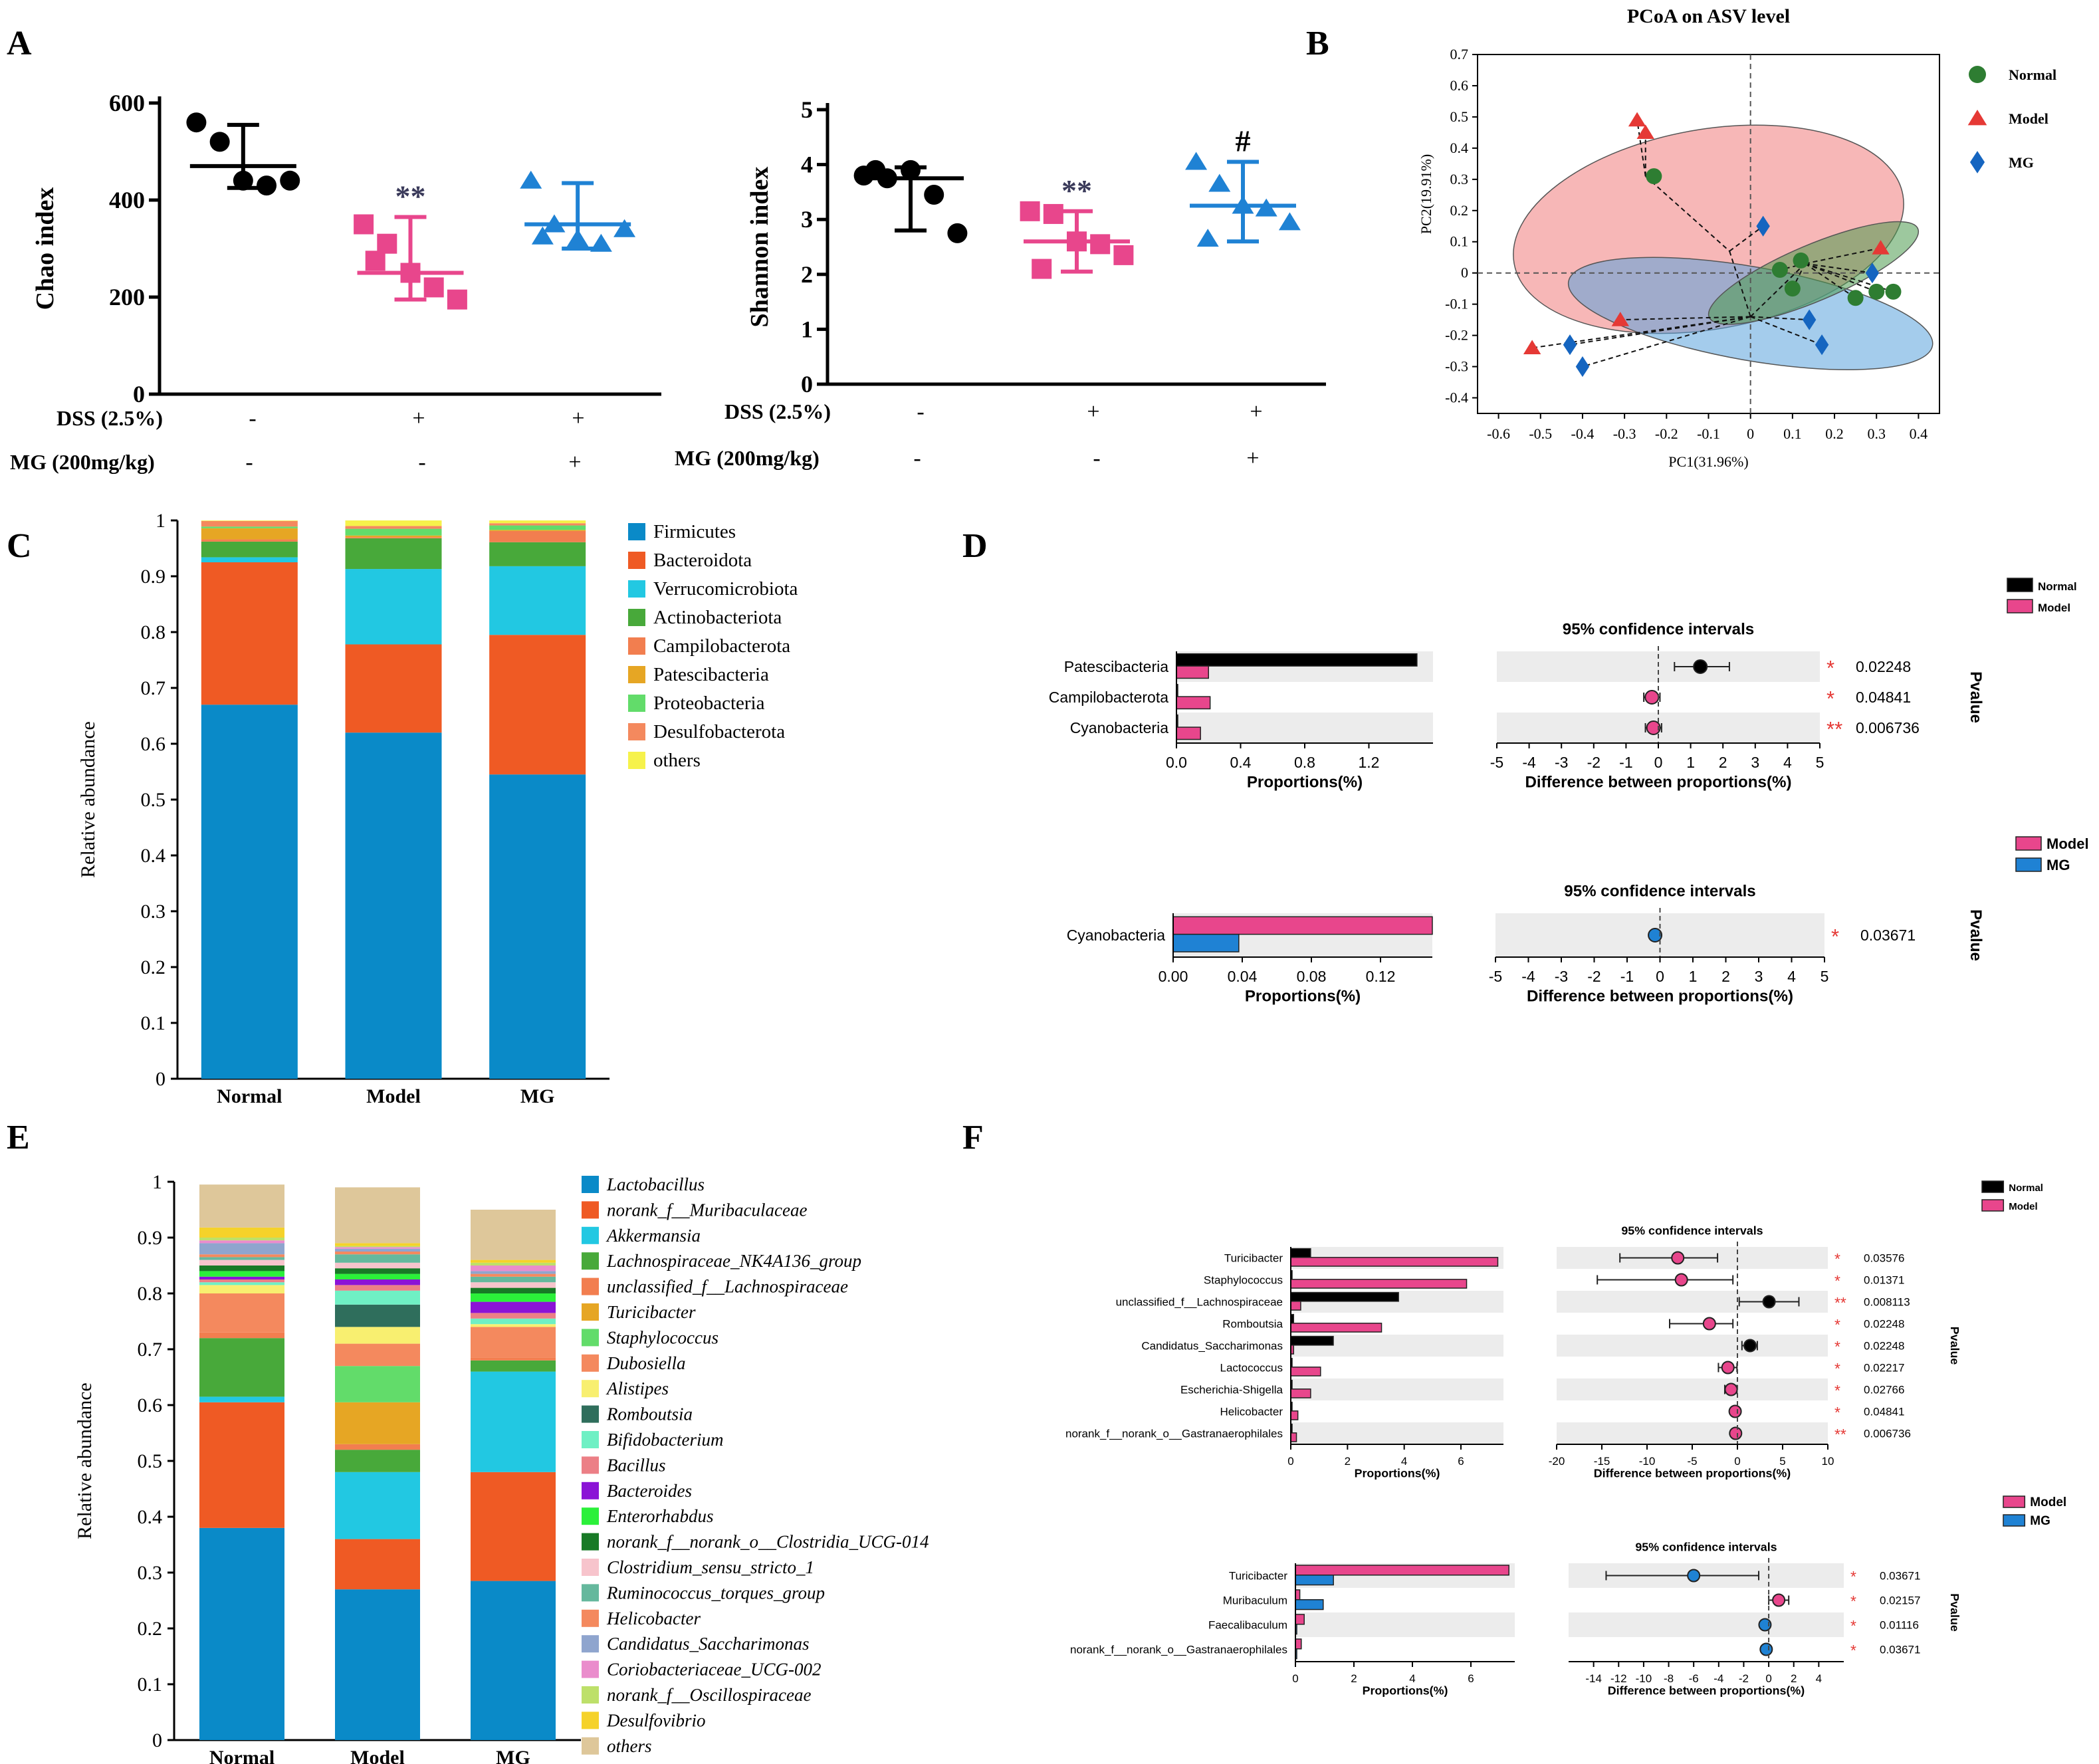  Describe the element at coordinates (1412, 1679) in the screenshot. I see `x-tick-label: 4` at that location.